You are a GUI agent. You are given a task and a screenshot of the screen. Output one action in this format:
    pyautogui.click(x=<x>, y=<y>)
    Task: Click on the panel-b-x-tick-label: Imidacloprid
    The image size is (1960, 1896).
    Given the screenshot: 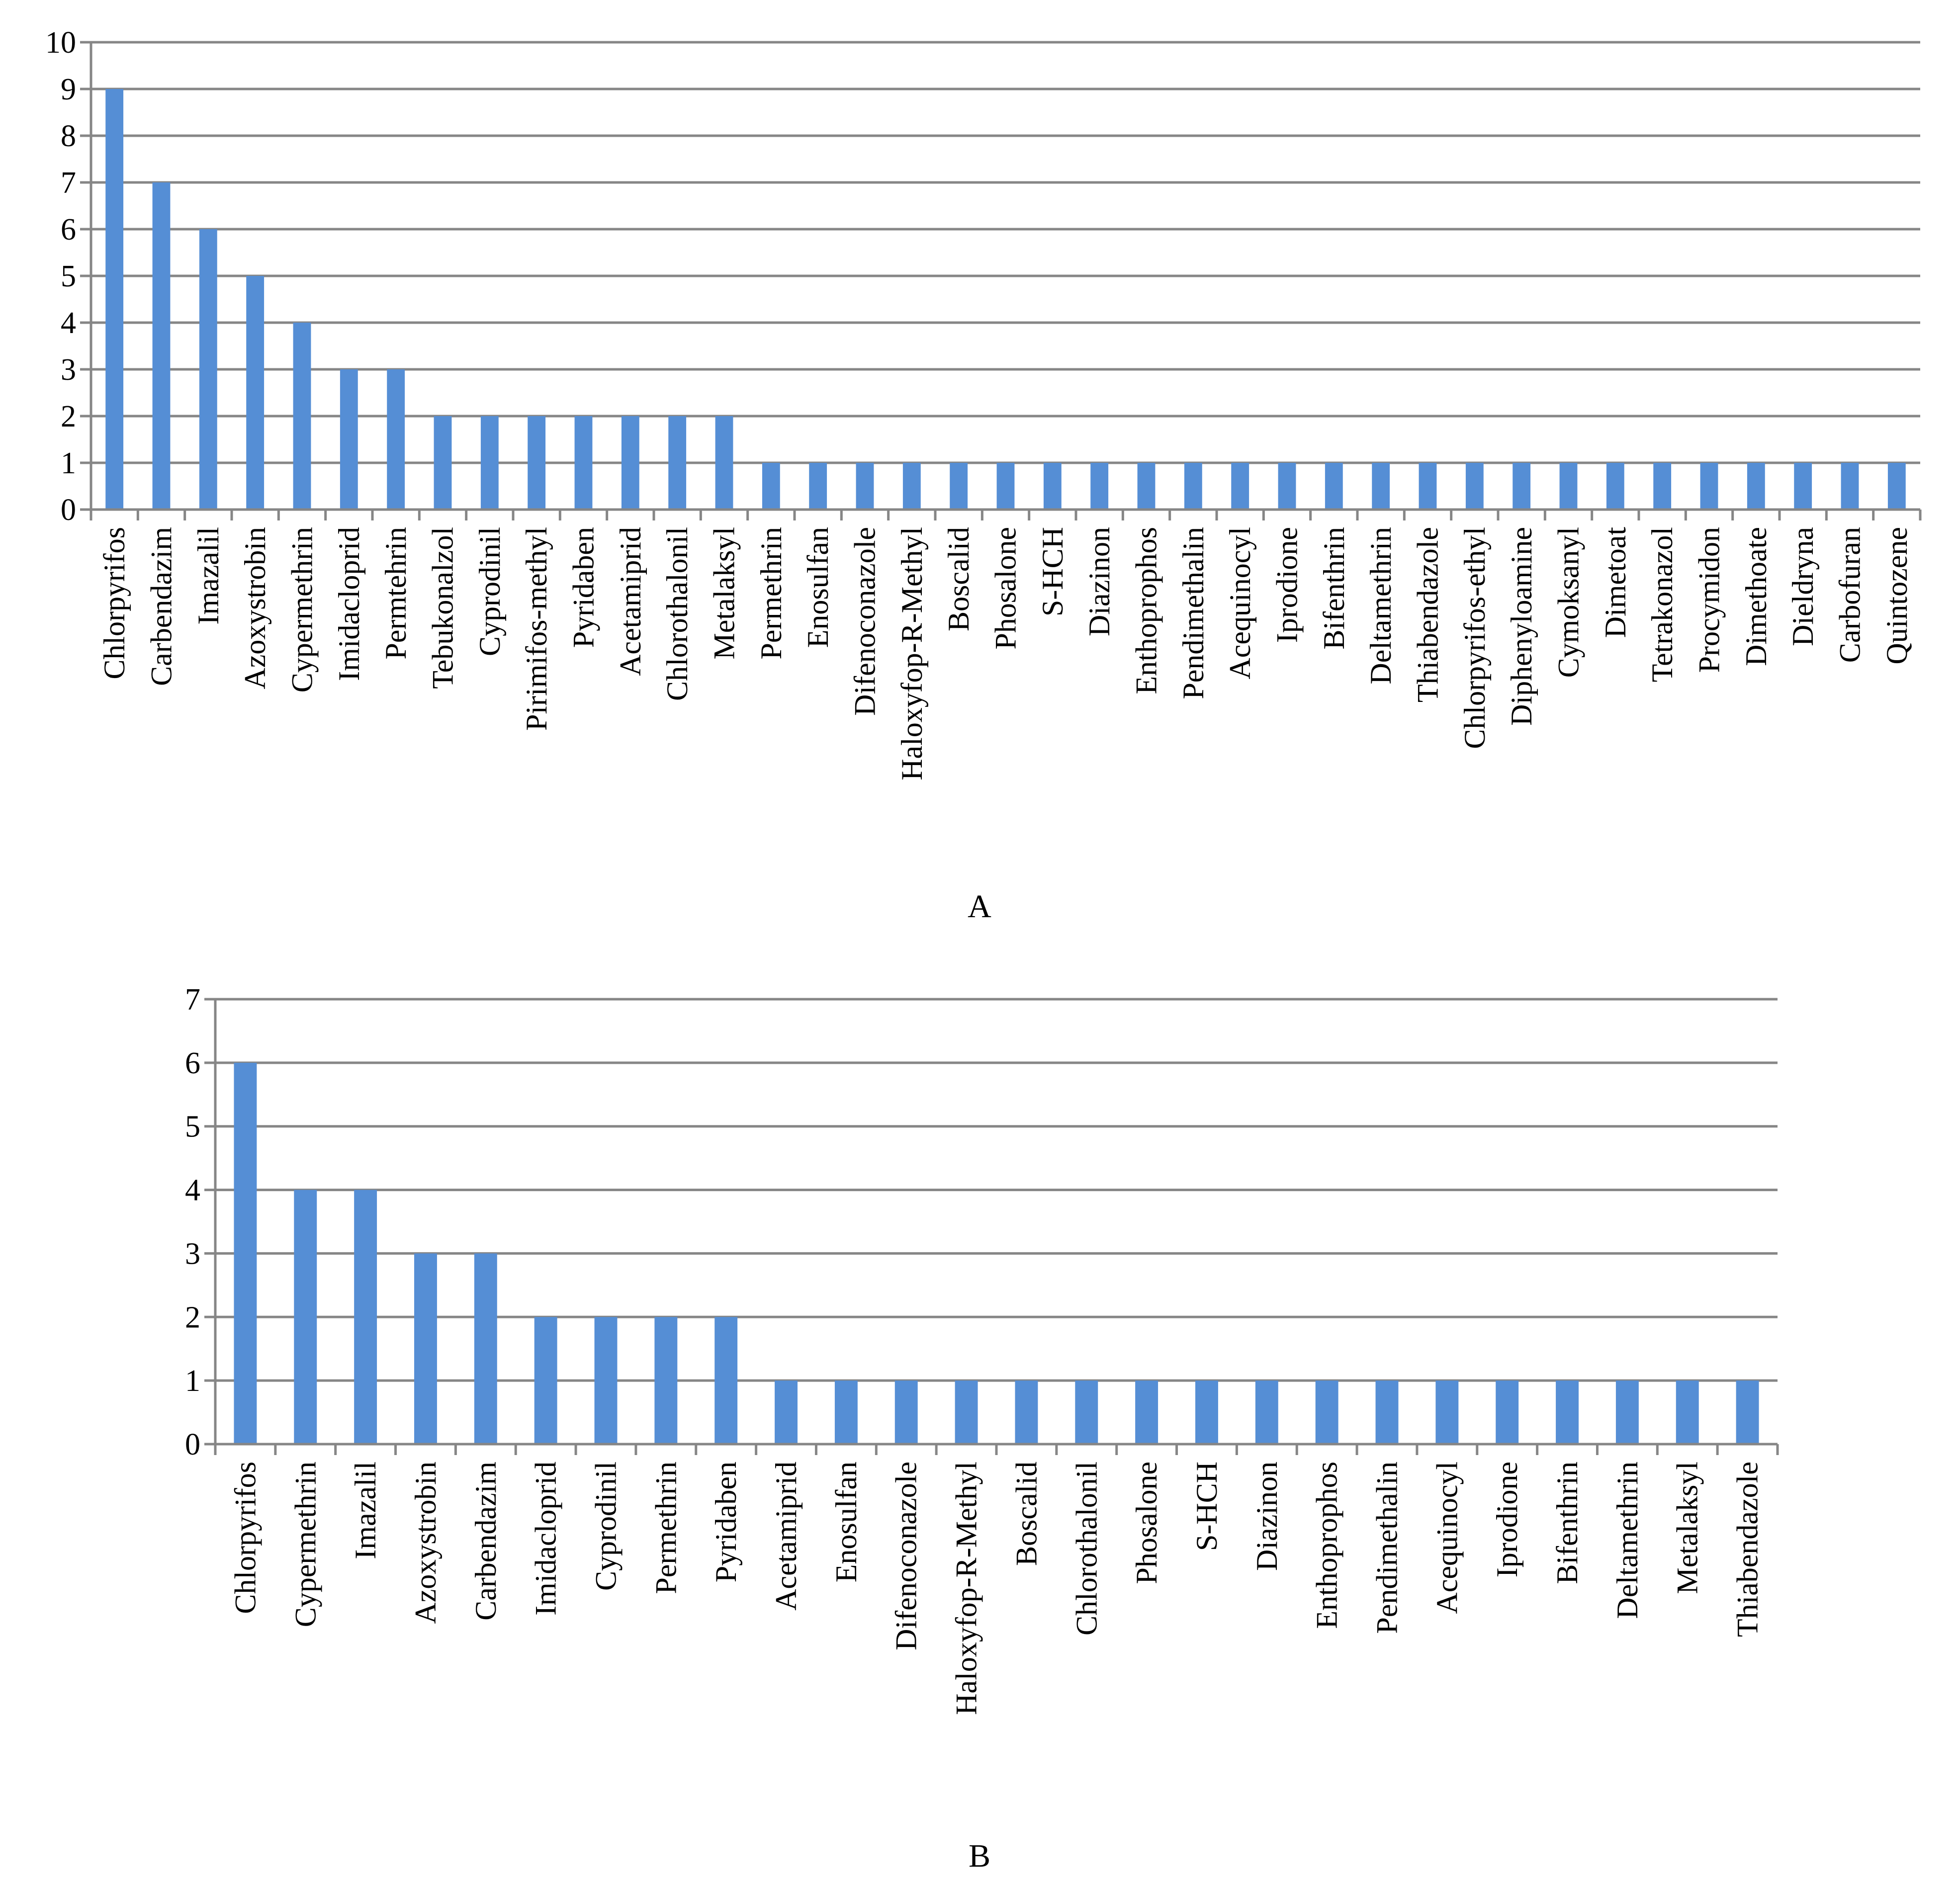 What is the action you would take?
    pyautogui.click(x=546, y=1539)
    